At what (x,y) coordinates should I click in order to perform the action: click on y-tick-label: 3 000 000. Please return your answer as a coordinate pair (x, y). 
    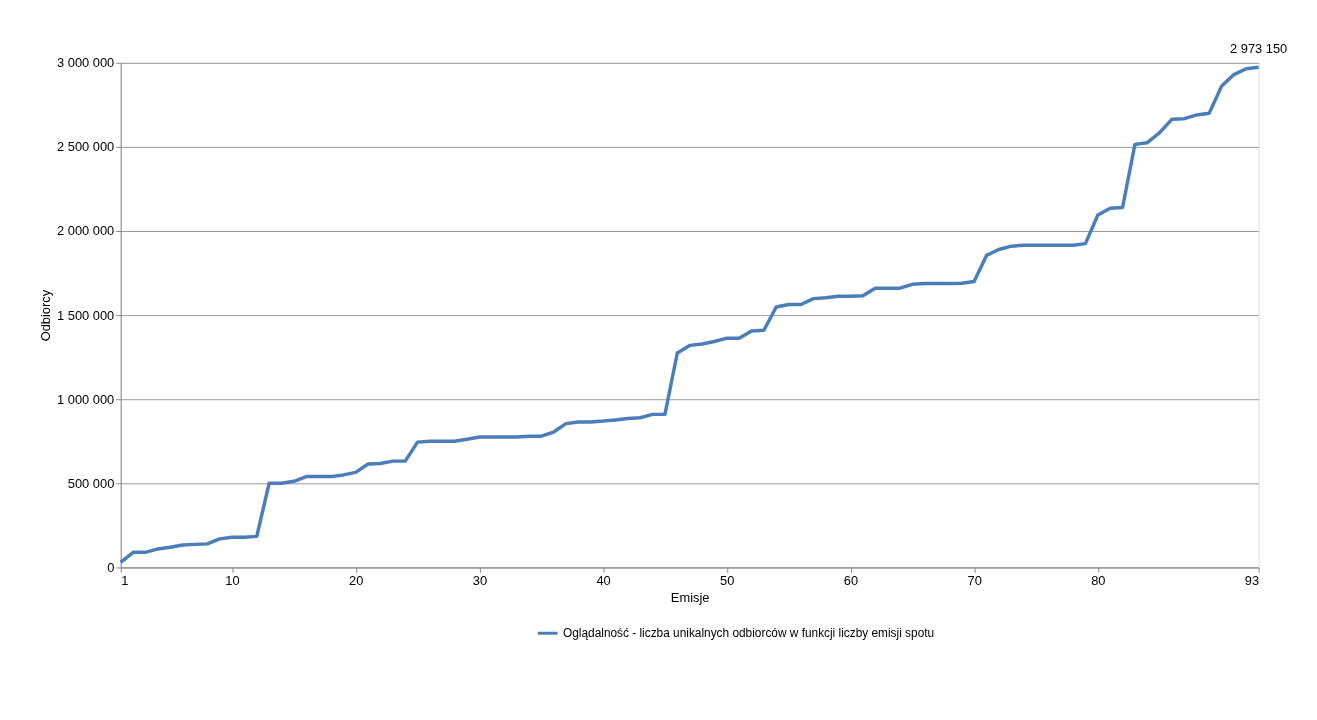
    Looking at the image, I should click on (86, 63).